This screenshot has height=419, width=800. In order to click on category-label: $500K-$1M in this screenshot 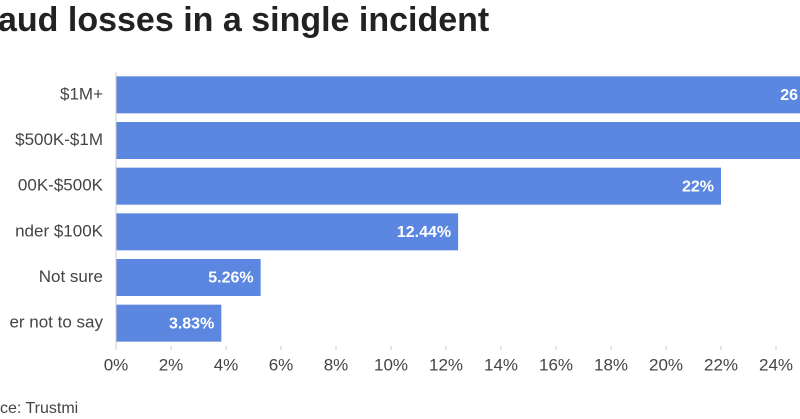, I will do `click(59, 139)`.